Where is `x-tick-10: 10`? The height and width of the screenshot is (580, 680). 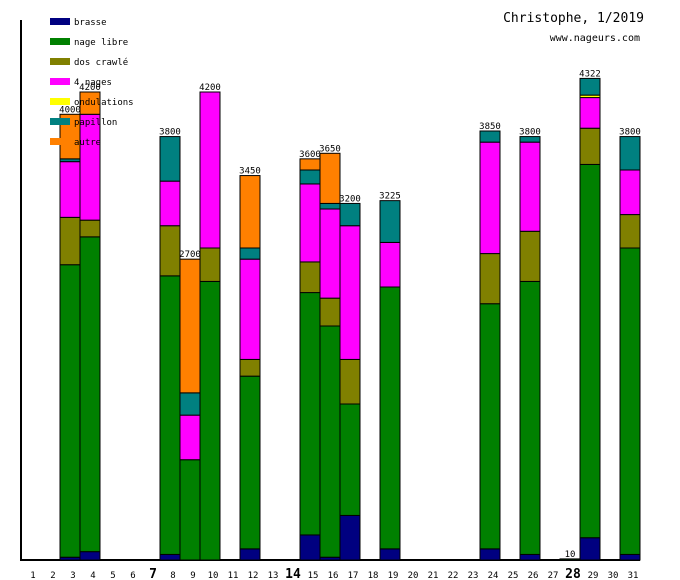
x-tick-10: 10 is located at coordinates (213, 575).